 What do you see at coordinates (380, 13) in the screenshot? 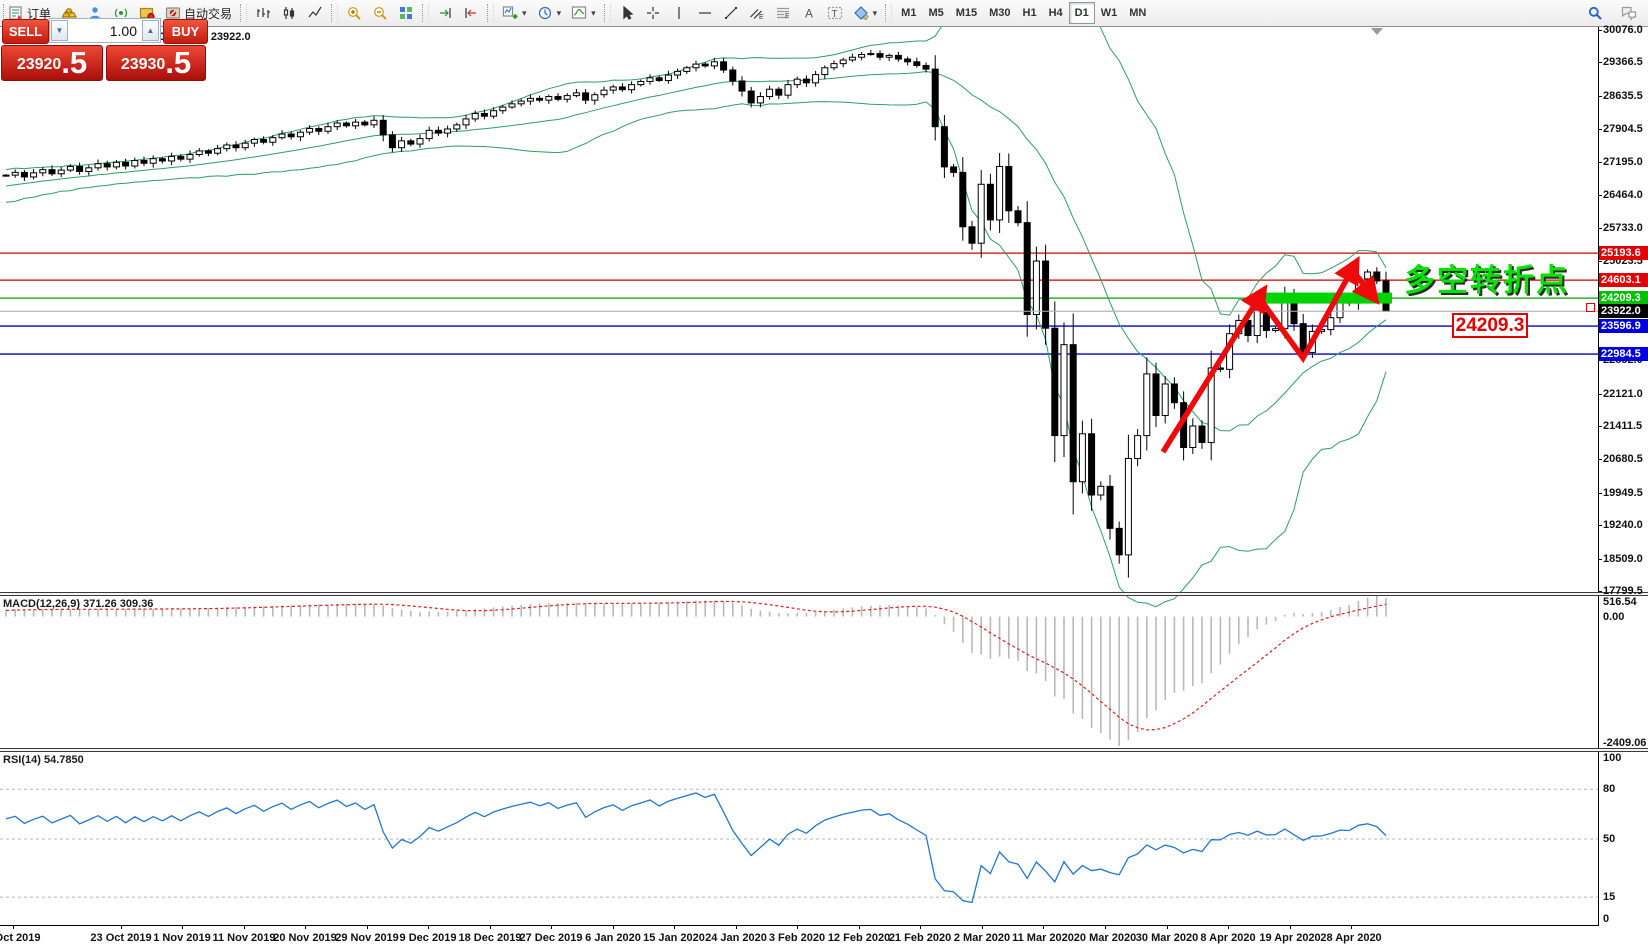
I see `zoom-out-button` at bounding box center [380, 13].